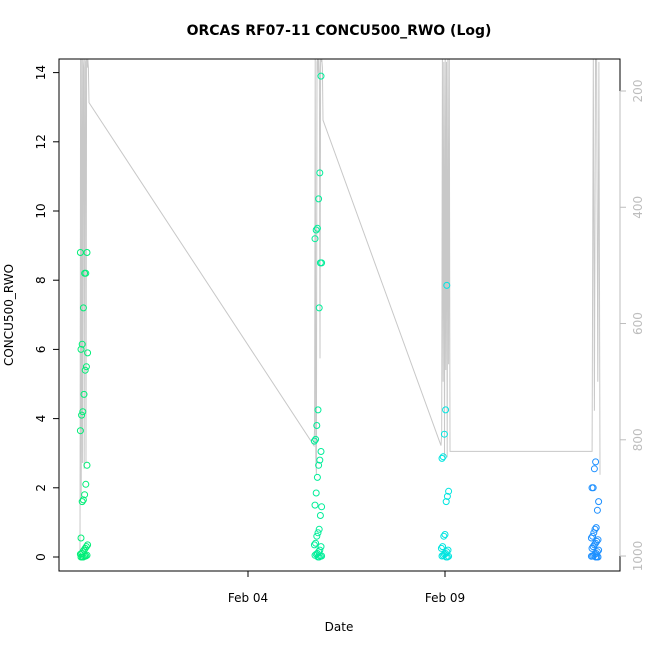 The height and width of the screenshot is (650, 650). Describe the element at coordinates (41, 488) in the screenshot. I see `y-tick-label: 2` at that location.